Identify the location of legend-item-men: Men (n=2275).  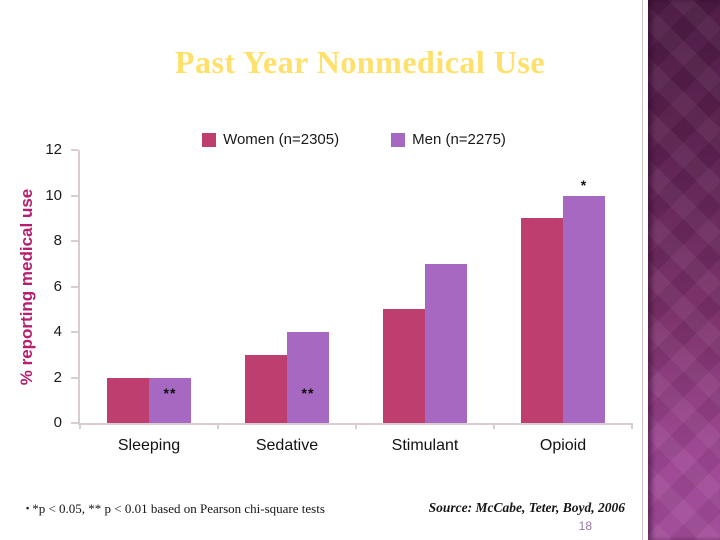
(448, 139).